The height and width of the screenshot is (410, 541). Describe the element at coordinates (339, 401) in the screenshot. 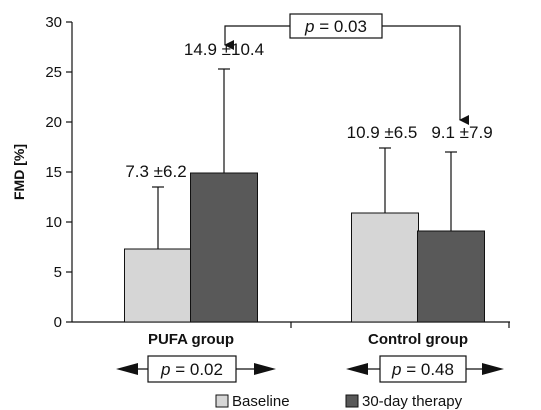

I see `legend: Baseline 30-day therapy` at that location.